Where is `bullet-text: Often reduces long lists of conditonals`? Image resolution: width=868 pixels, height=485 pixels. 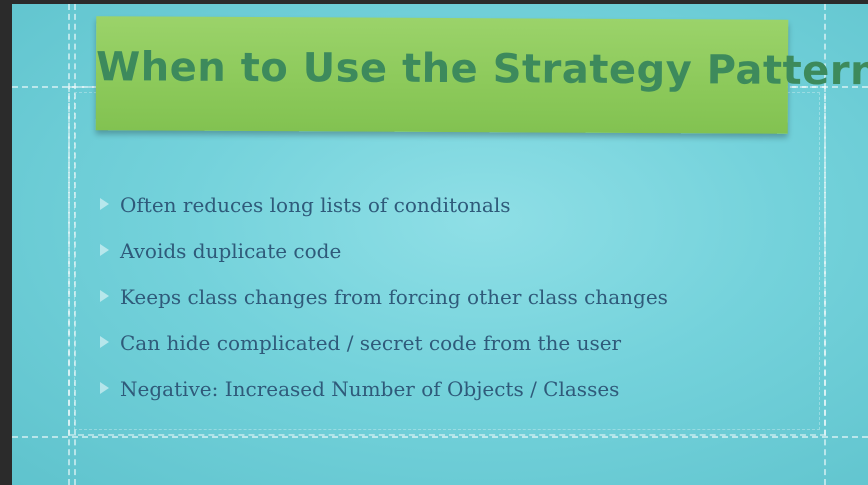
bullet-text: Often reduces long lists of conditonals is located at coordinates (315, 205).